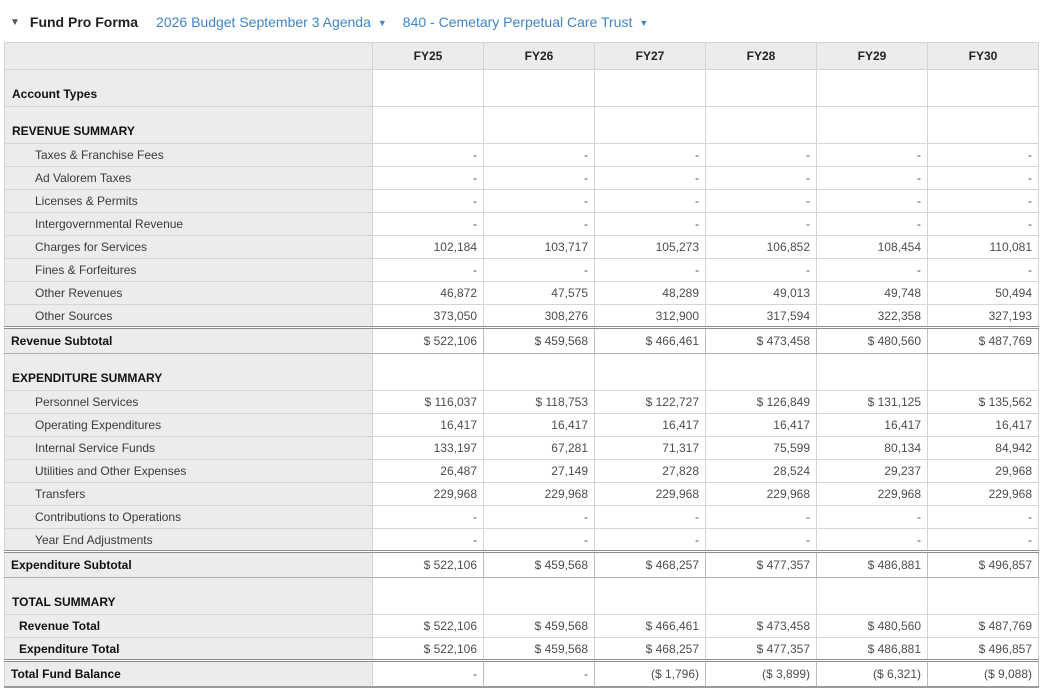  Describe the element at coordinates (539, 293) in the screenshot. I see `fy-value-cell: 47,575` at that location.